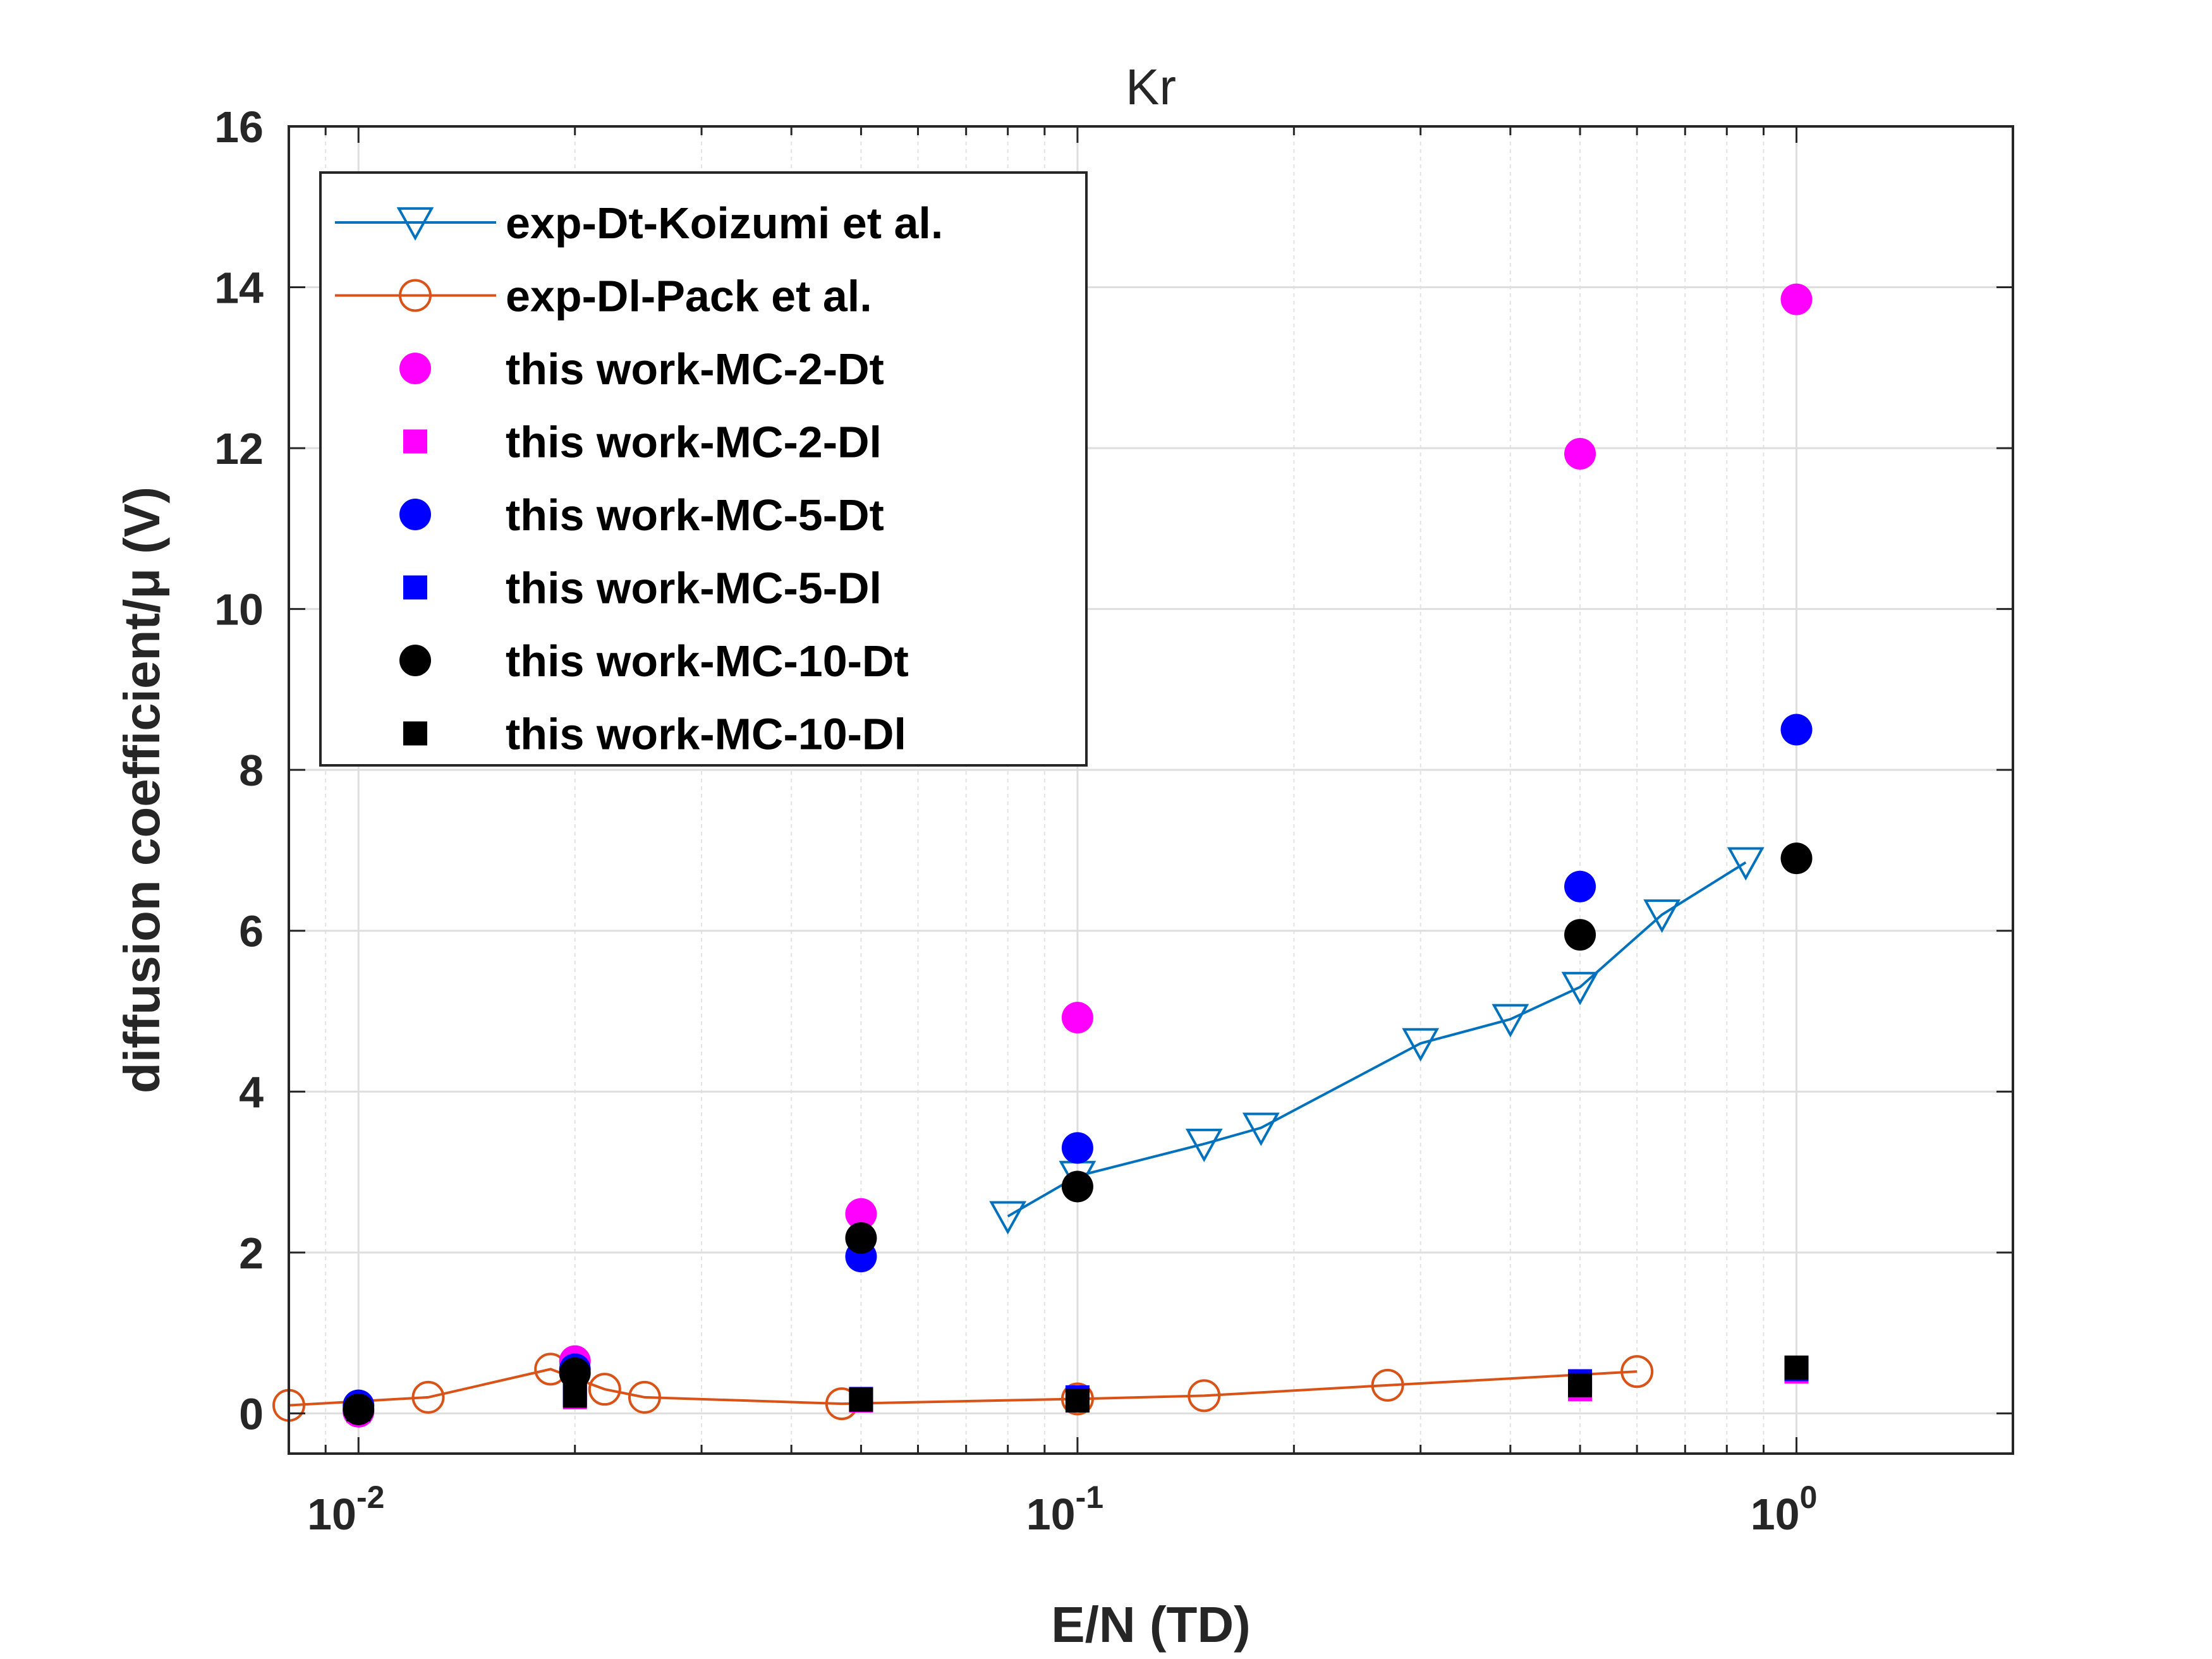 The width and height of the screenshot is (2212, 1659). Describe the element at coordinates (695, 369) in the screenshot. I see `legend-label: this work-MC-2-Dt` at that location.